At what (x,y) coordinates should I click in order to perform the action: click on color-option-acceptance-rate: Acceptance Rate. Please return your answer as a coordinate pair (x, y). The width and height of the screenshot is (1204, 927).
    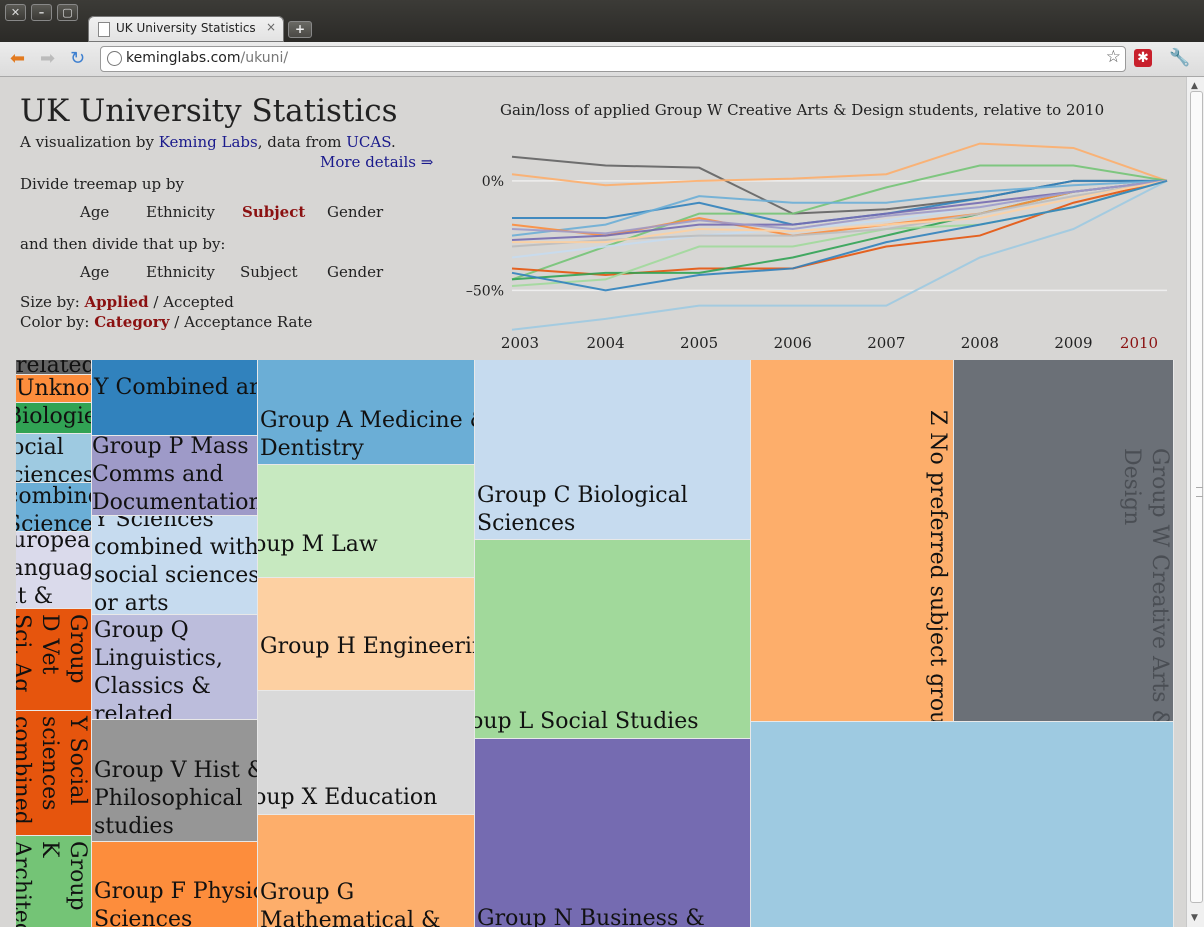
    Looking at the image, I should click on (248, 322).